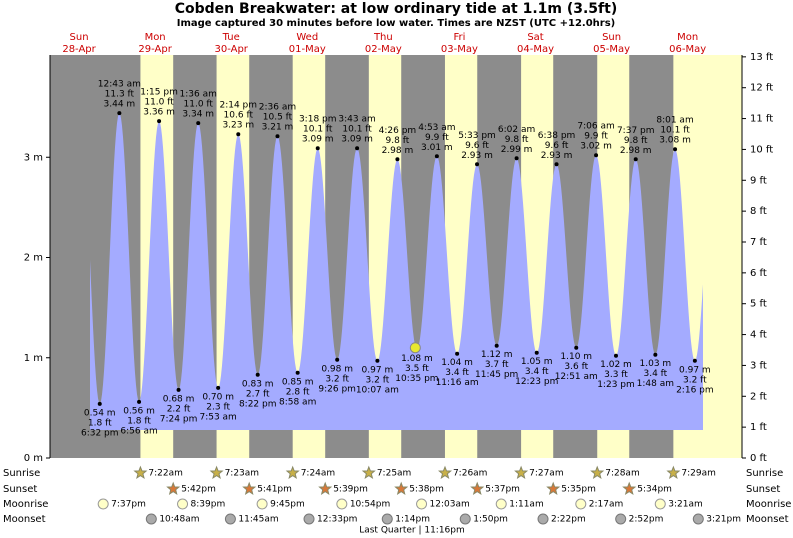 The height and width of the screenshot is (538, 793). What do you see at coordinates (179, 520) in the screenshot?
I see `row-time: 10:48am` at bounding box center [179, 520].